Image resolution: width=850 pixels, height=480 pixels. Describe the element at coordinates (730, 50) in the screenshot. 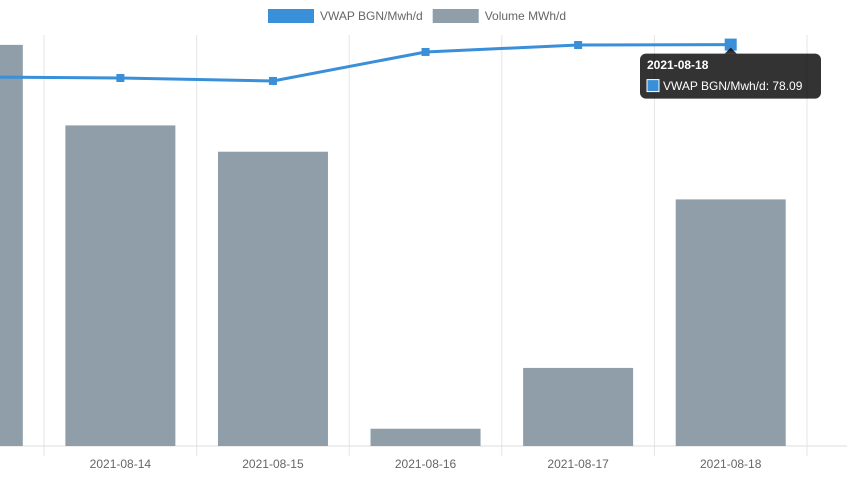

I see `tooltip-caret` at that location.